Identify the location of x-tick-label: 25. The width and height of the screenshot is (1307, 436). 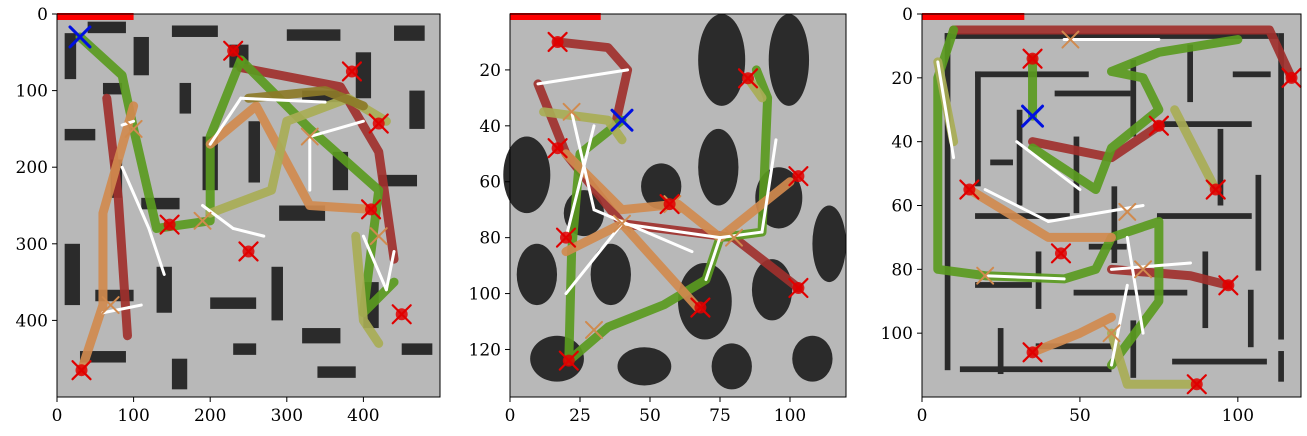
(580, 416).